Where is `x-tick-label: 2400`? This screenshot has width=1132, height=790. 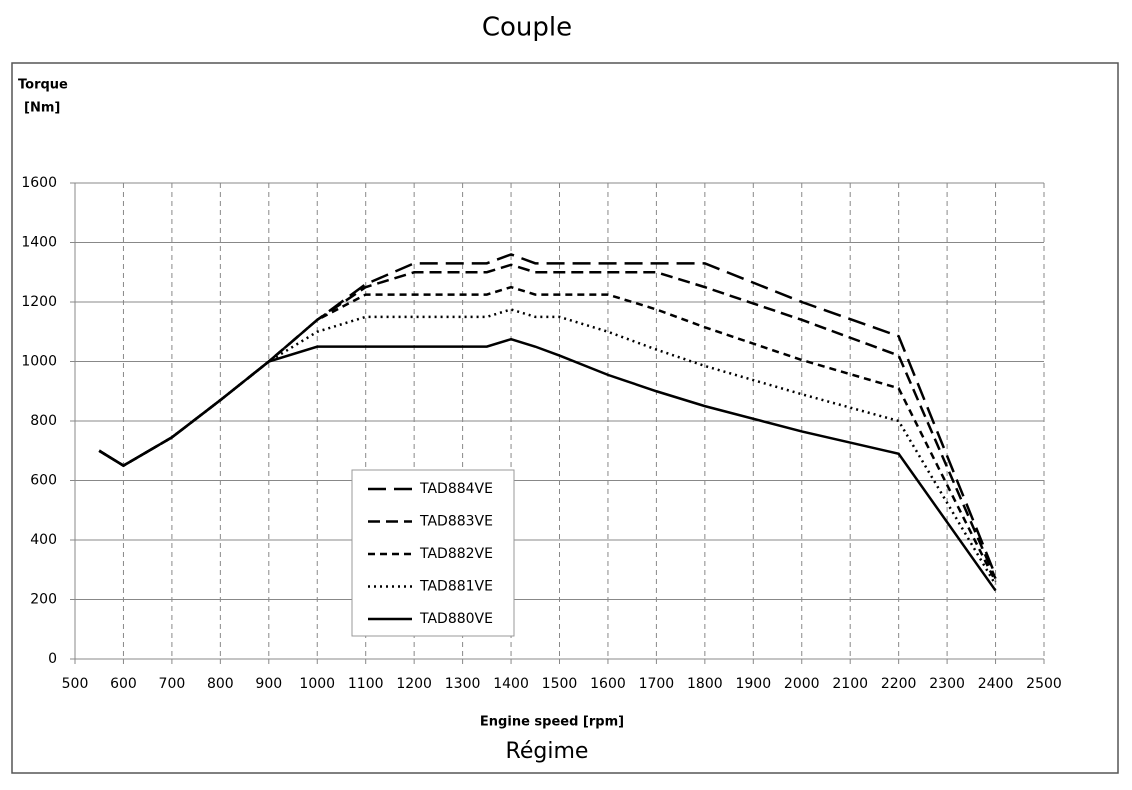
x-tick-label: 2400 is located at coordinates (996, 684).